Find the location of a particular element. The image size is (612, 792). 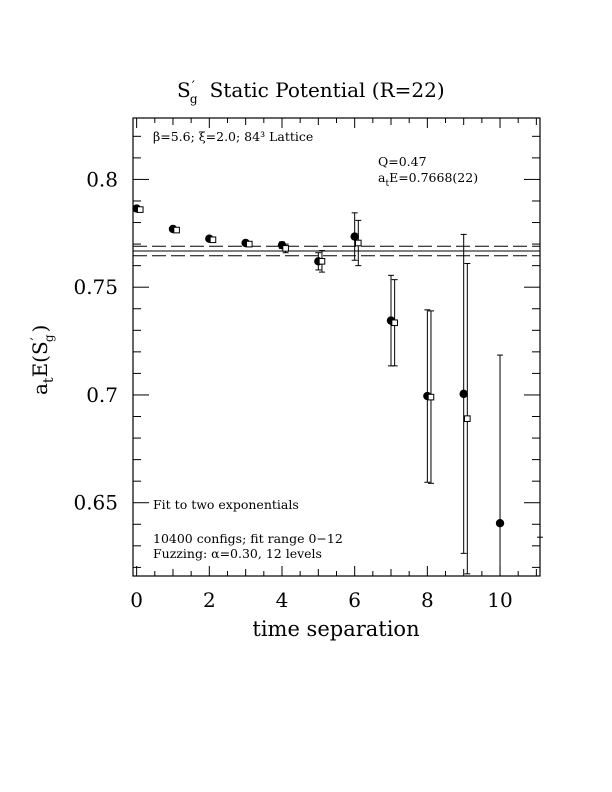

y-tick-label: 0.65 is located at coordinates (95, 503).